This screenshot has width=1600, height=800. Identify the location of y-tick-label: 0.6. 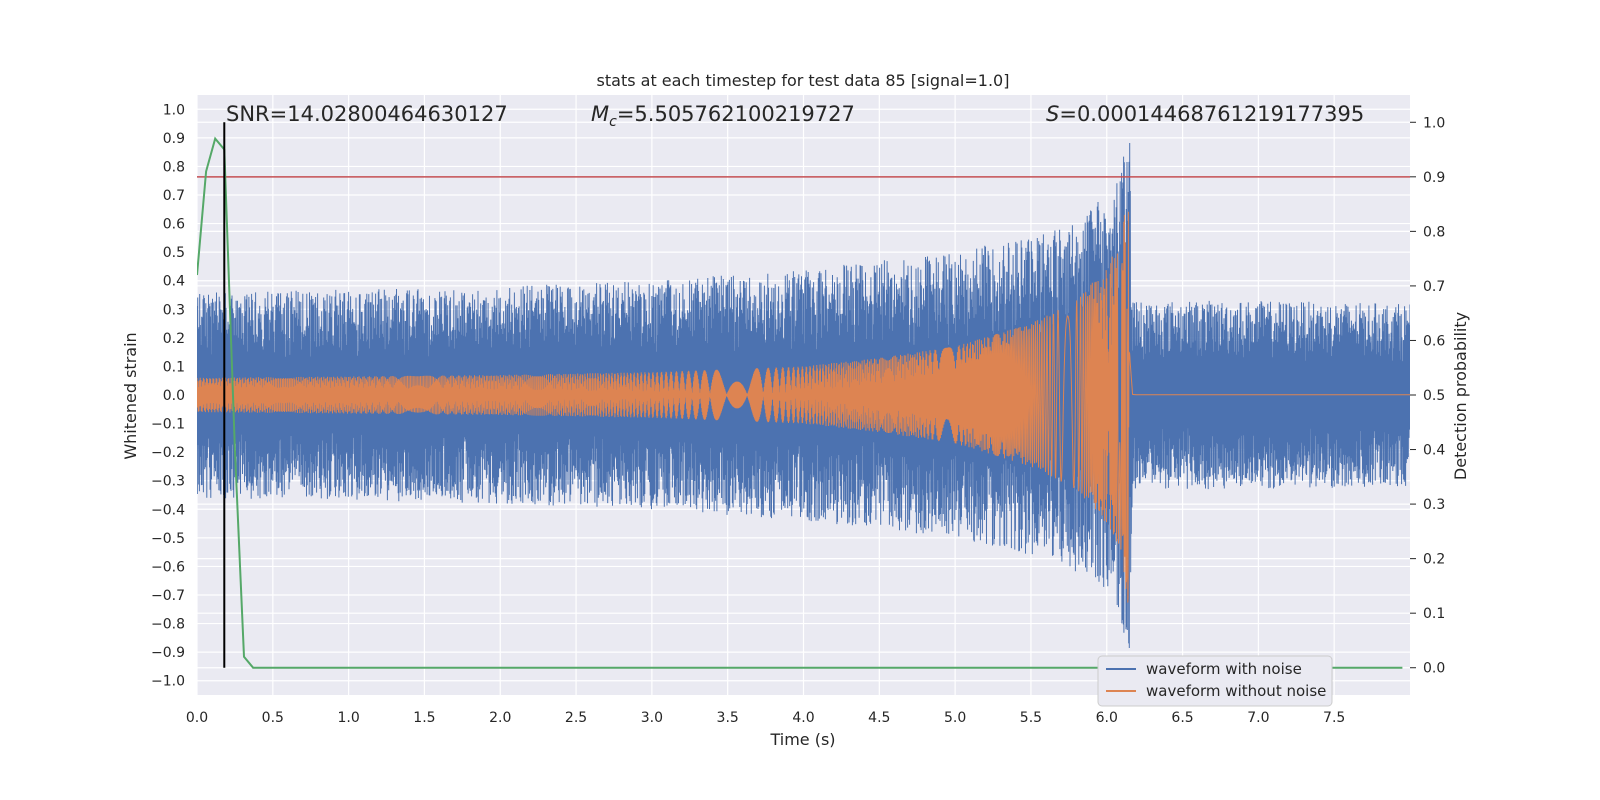
(174, 225).